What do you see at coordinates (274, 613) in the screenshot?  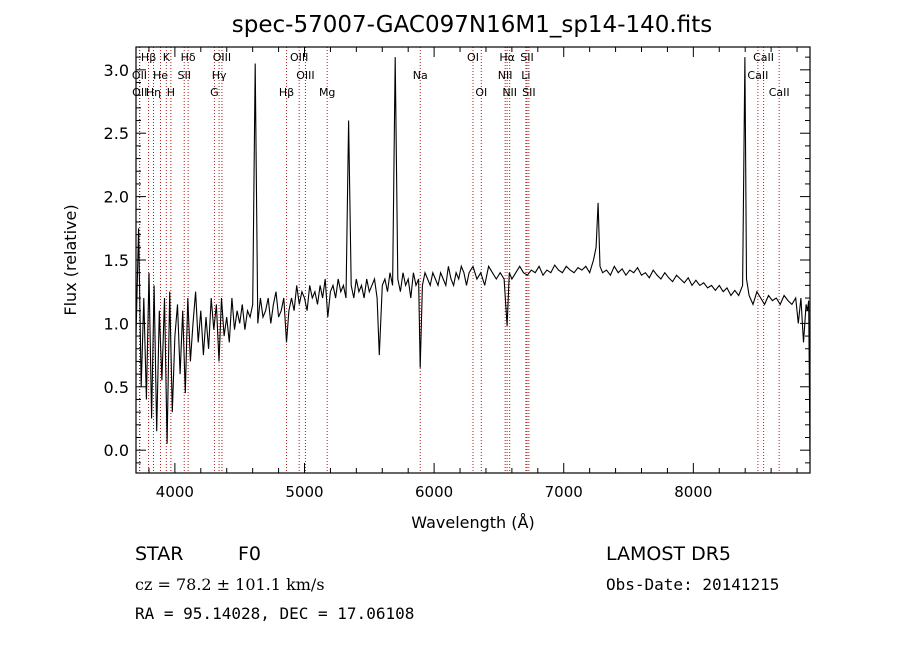 I see `coords-text: RA = 95.14028, DEC = 17.06108` at bounding box center [274, 613].